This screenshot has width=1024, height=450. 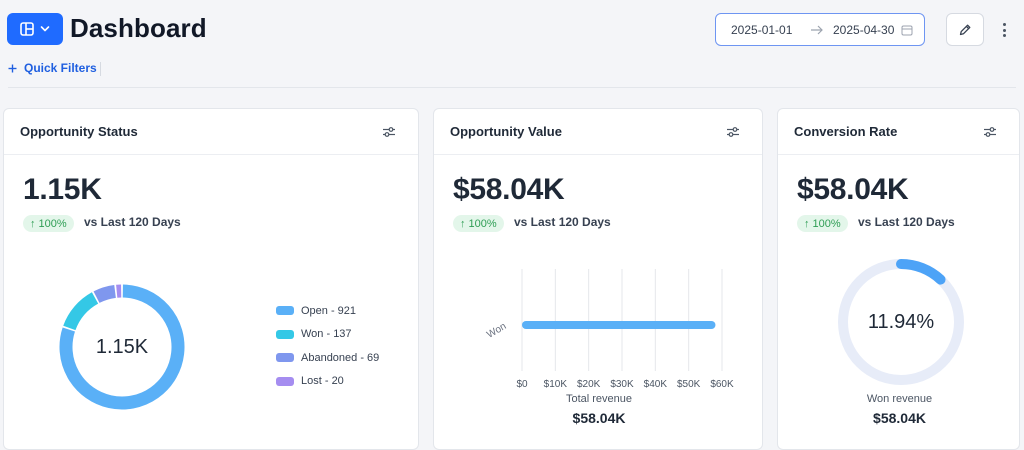 I want to click on layout-switcher-button, so click(x=35, y=29).